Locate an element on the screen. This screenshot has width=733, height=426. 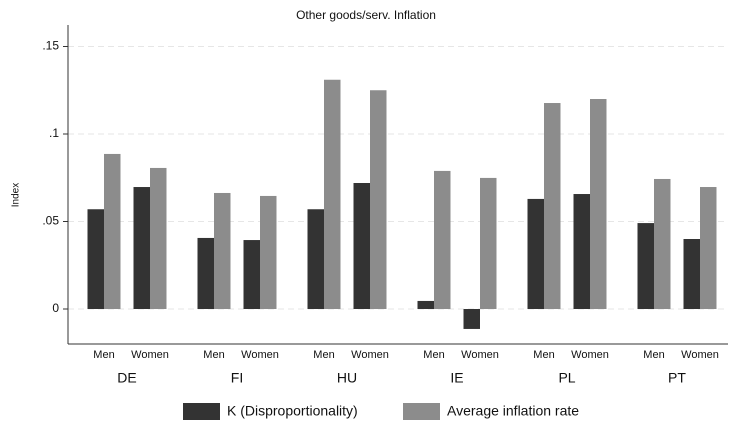
group-label: IE is located at coordinates (456, 378).